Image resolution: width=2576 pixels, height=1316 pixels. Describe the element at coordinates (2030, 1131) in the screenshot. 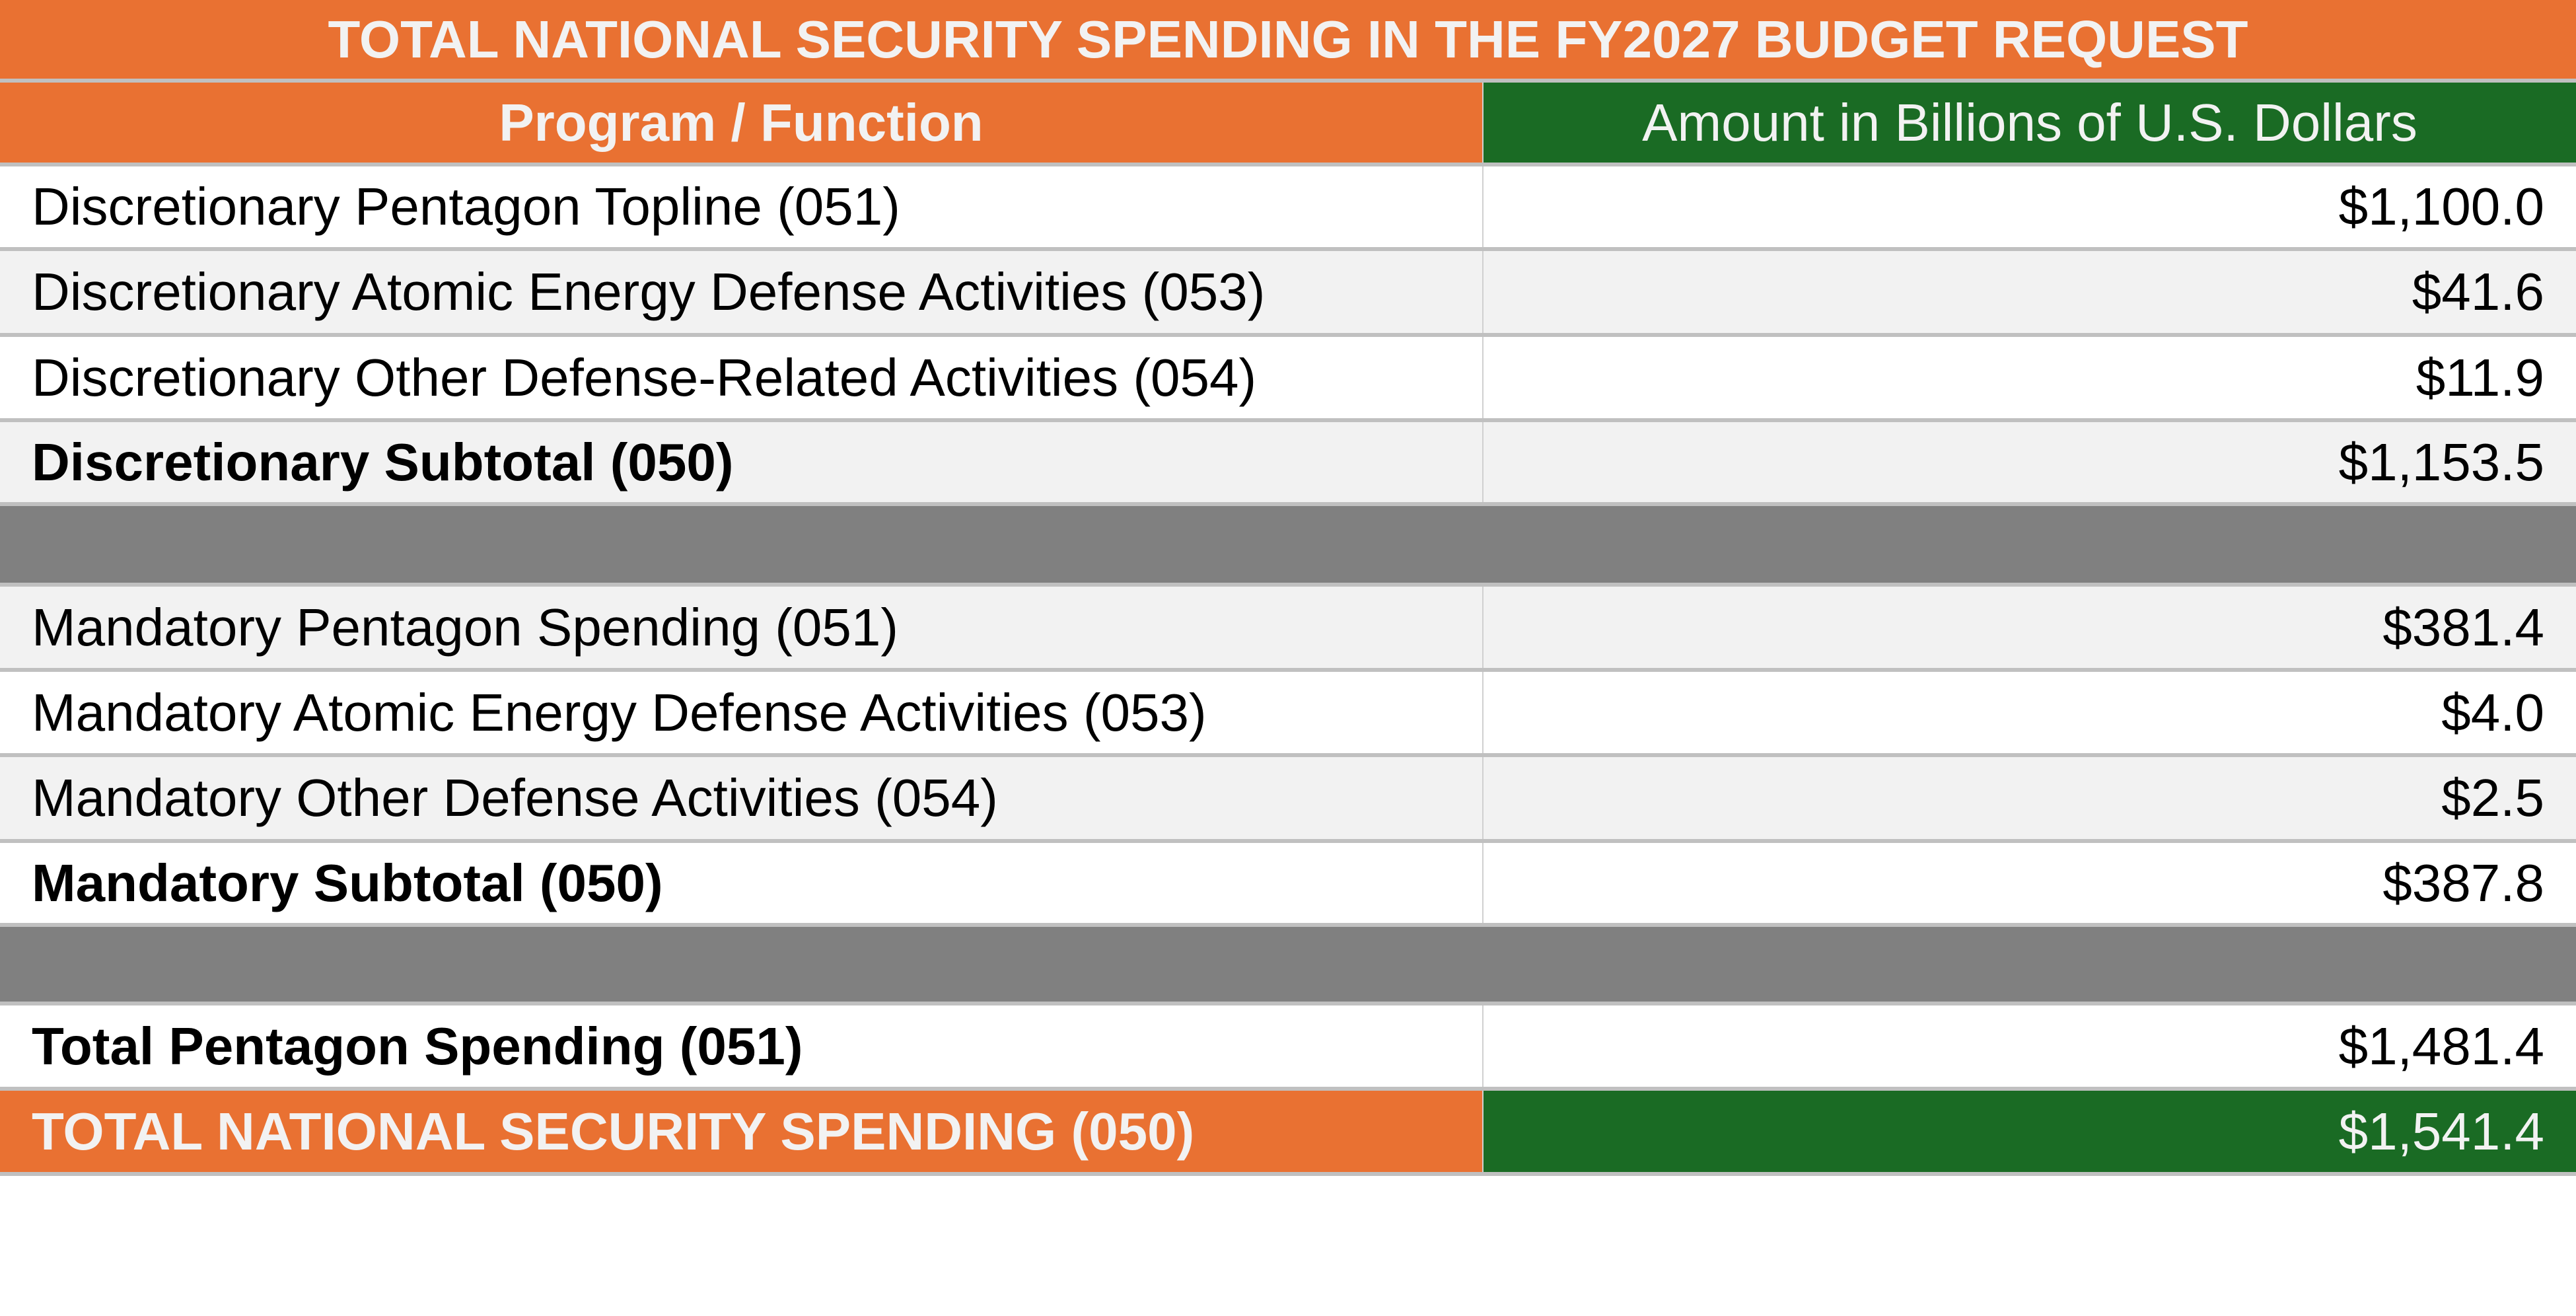

I see `row-value: $1,541.4` at that location.